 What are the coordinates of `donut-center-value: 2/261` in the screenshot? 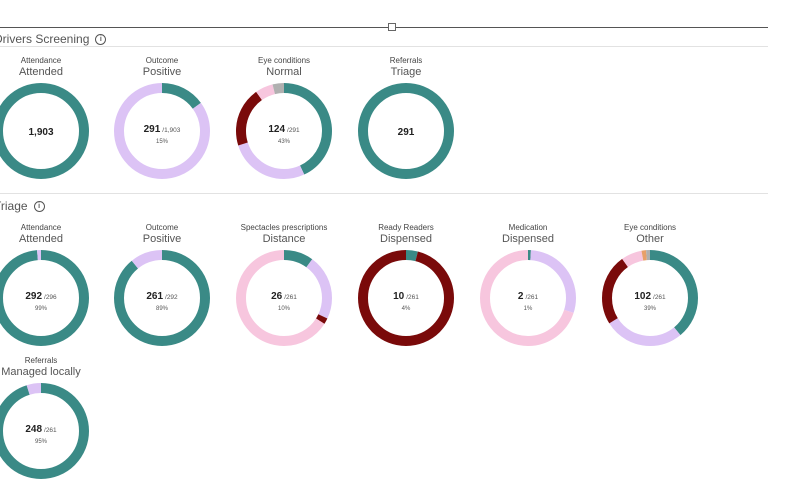 It's located at (528, 296).